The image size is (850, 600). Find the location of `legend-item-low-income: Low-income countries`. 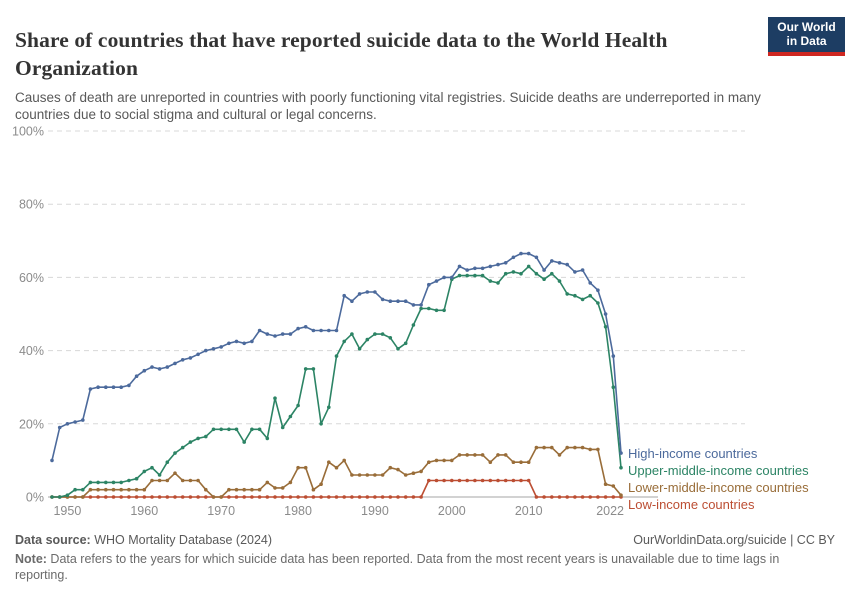

legend-item-low-income: Low-income countries is located at coordinates (691, 504).